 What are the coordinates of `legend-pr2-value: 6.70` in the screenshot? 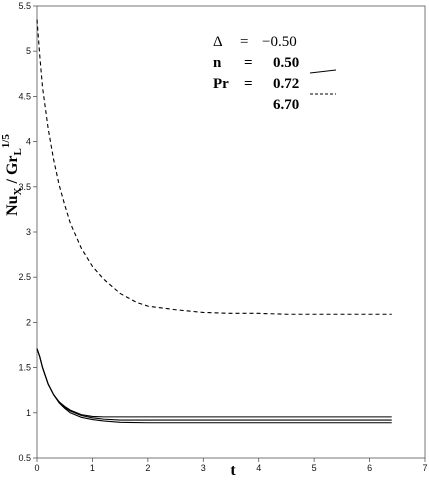 It's located at (286, 105).